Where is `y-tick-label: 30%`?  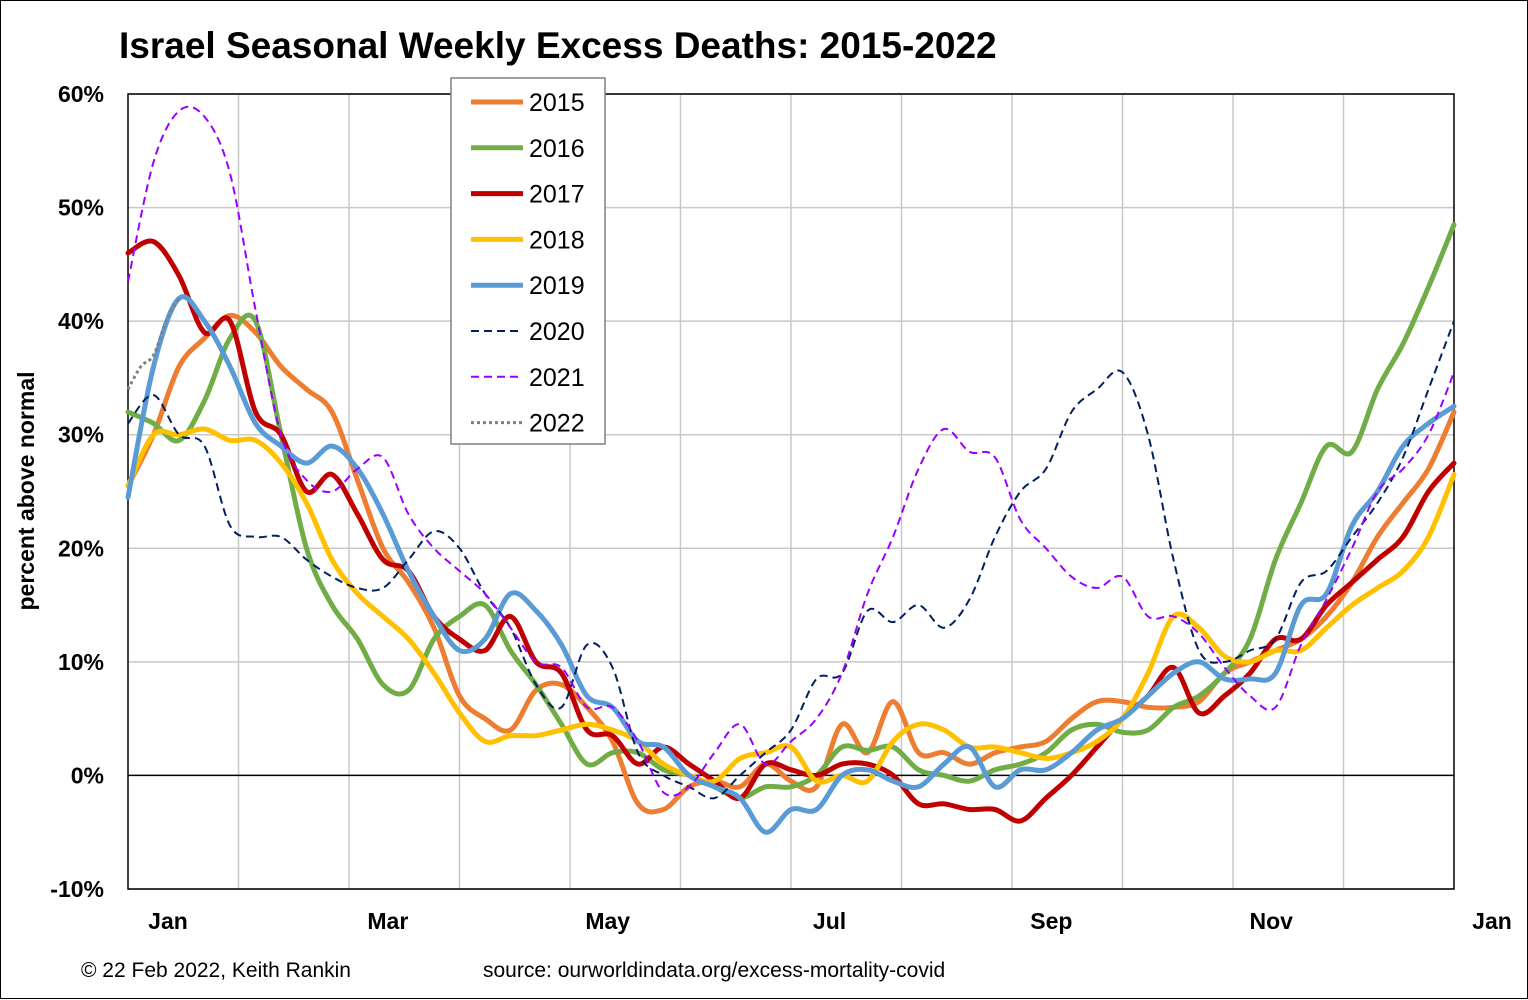
y-tick-label: 30% is located at coordinates (81, 435).